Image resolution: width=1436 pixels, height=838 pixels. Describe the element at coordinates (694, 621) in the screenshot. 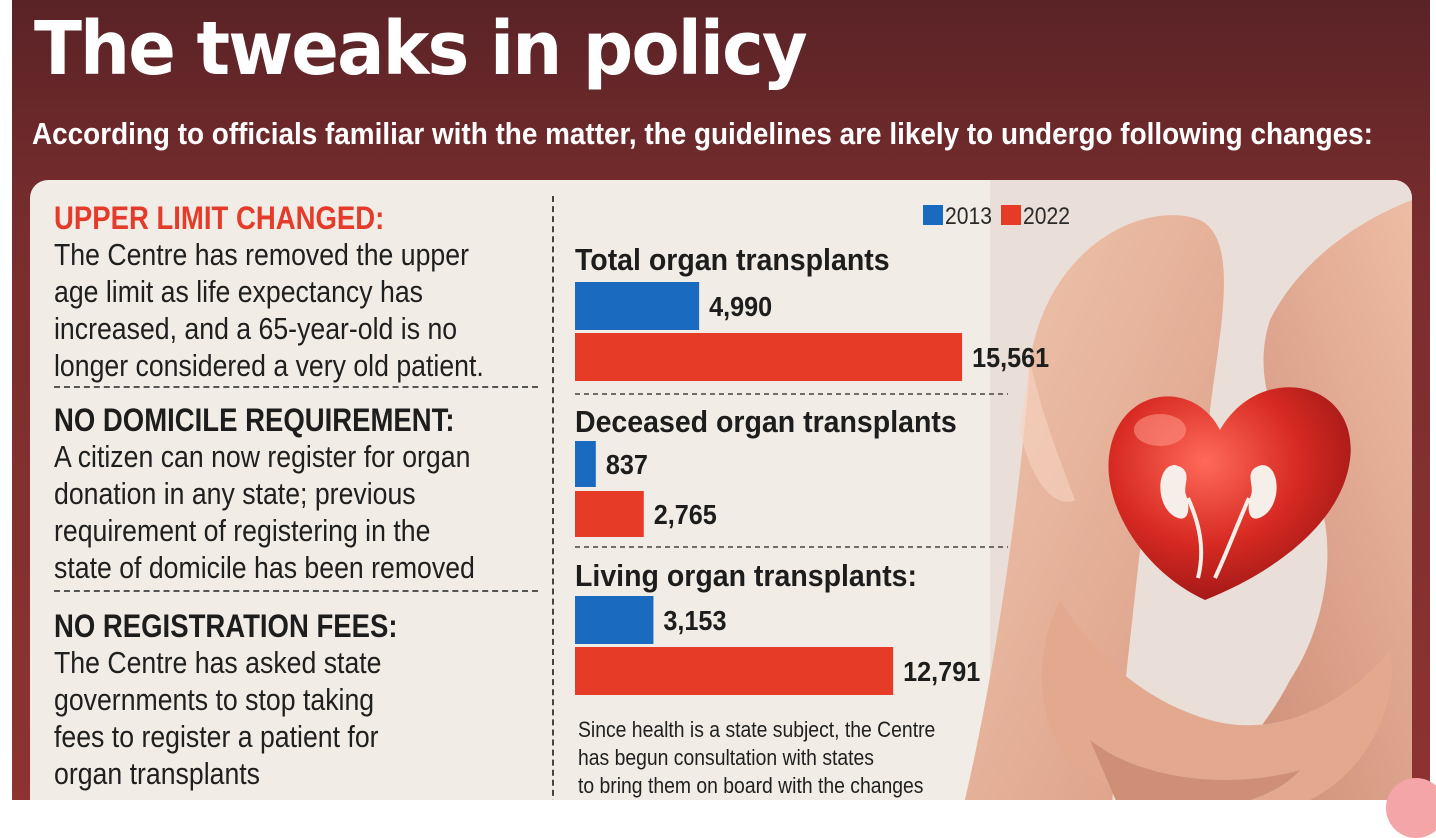

I see `bar-value-label: 3,153` at that location.